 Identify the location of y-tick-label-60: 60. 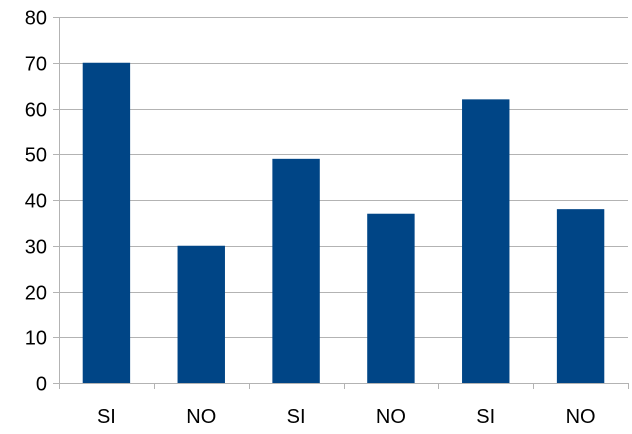
(36, 111).